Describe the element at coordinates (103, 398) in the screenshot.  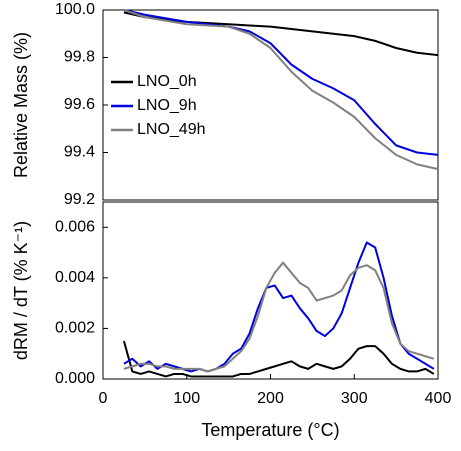
I see `x-tick-label: 0` at that location.